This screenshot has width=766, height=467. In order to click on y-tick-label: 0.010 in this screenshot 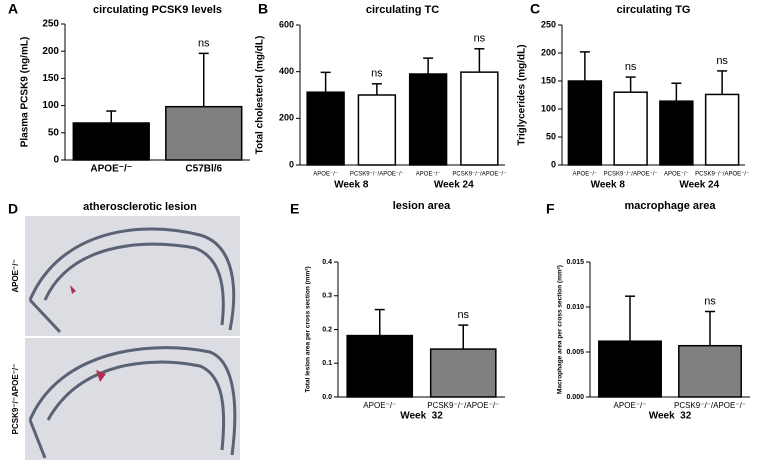, I will do `click(575, 307)`.